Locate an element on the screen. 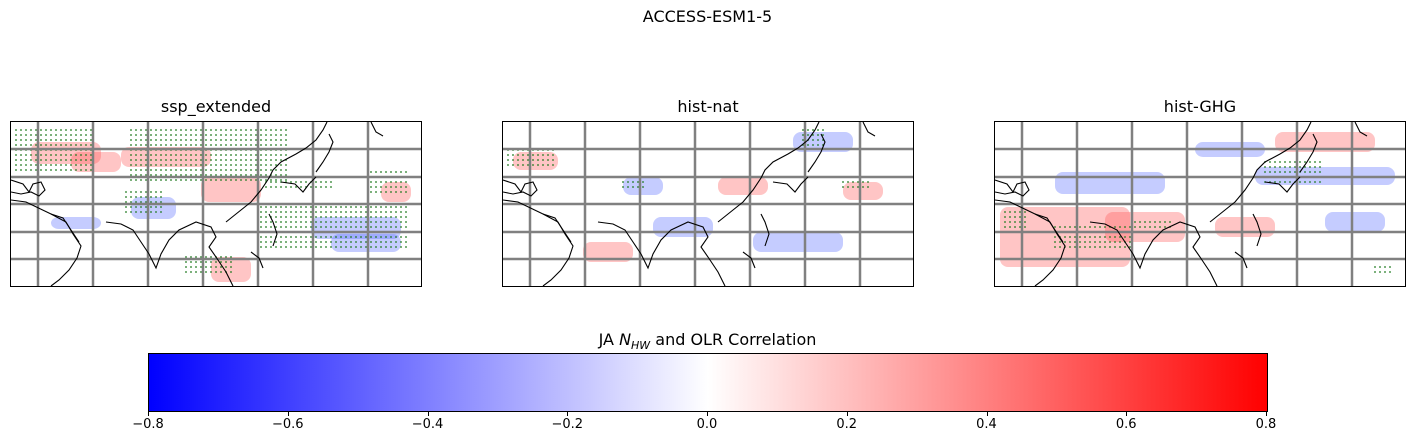 This screenshot has width=1415, height=444. colorbar-tick-label: 0.4 is located at coordinates (986, 424).